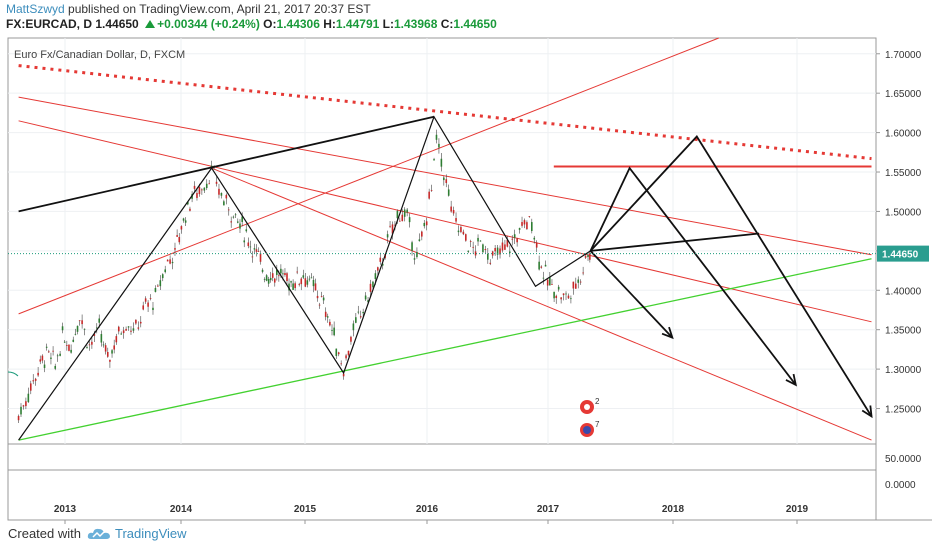  Describe the element at coordinates (305, 509) in the screenshot. I see `x-tick-label: 2015` at that location.